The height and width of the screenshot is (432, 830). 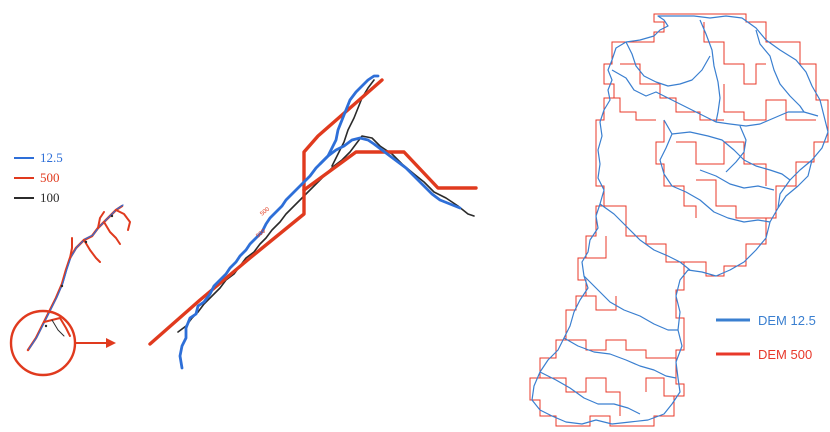 What do you see at coordinates (37, 197) in the screenshot?
I see `legend-item-100: 100` at bounding box center [37, 197].